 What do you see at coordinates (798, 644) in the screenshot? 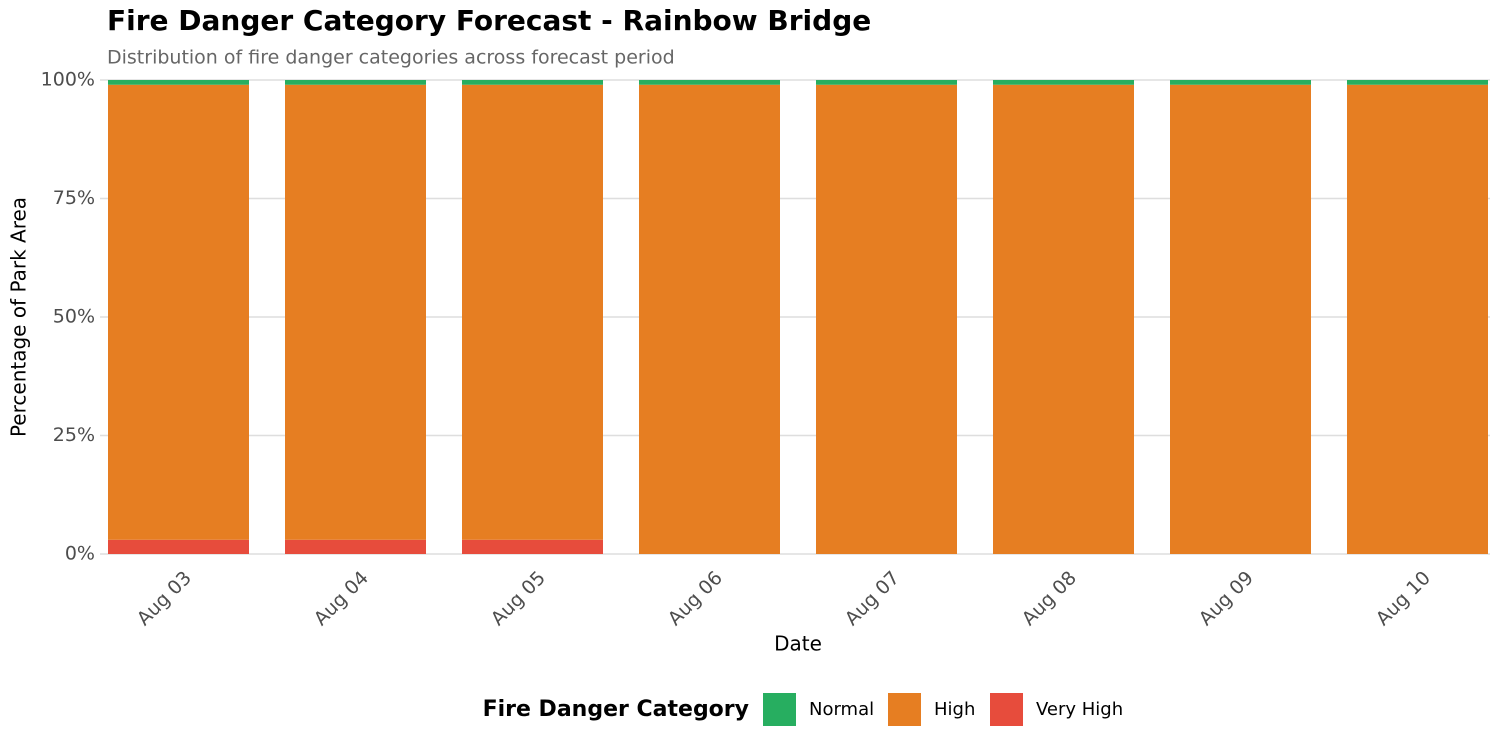
I see `x-axis-title: Date` at bounding box center [798, 644].